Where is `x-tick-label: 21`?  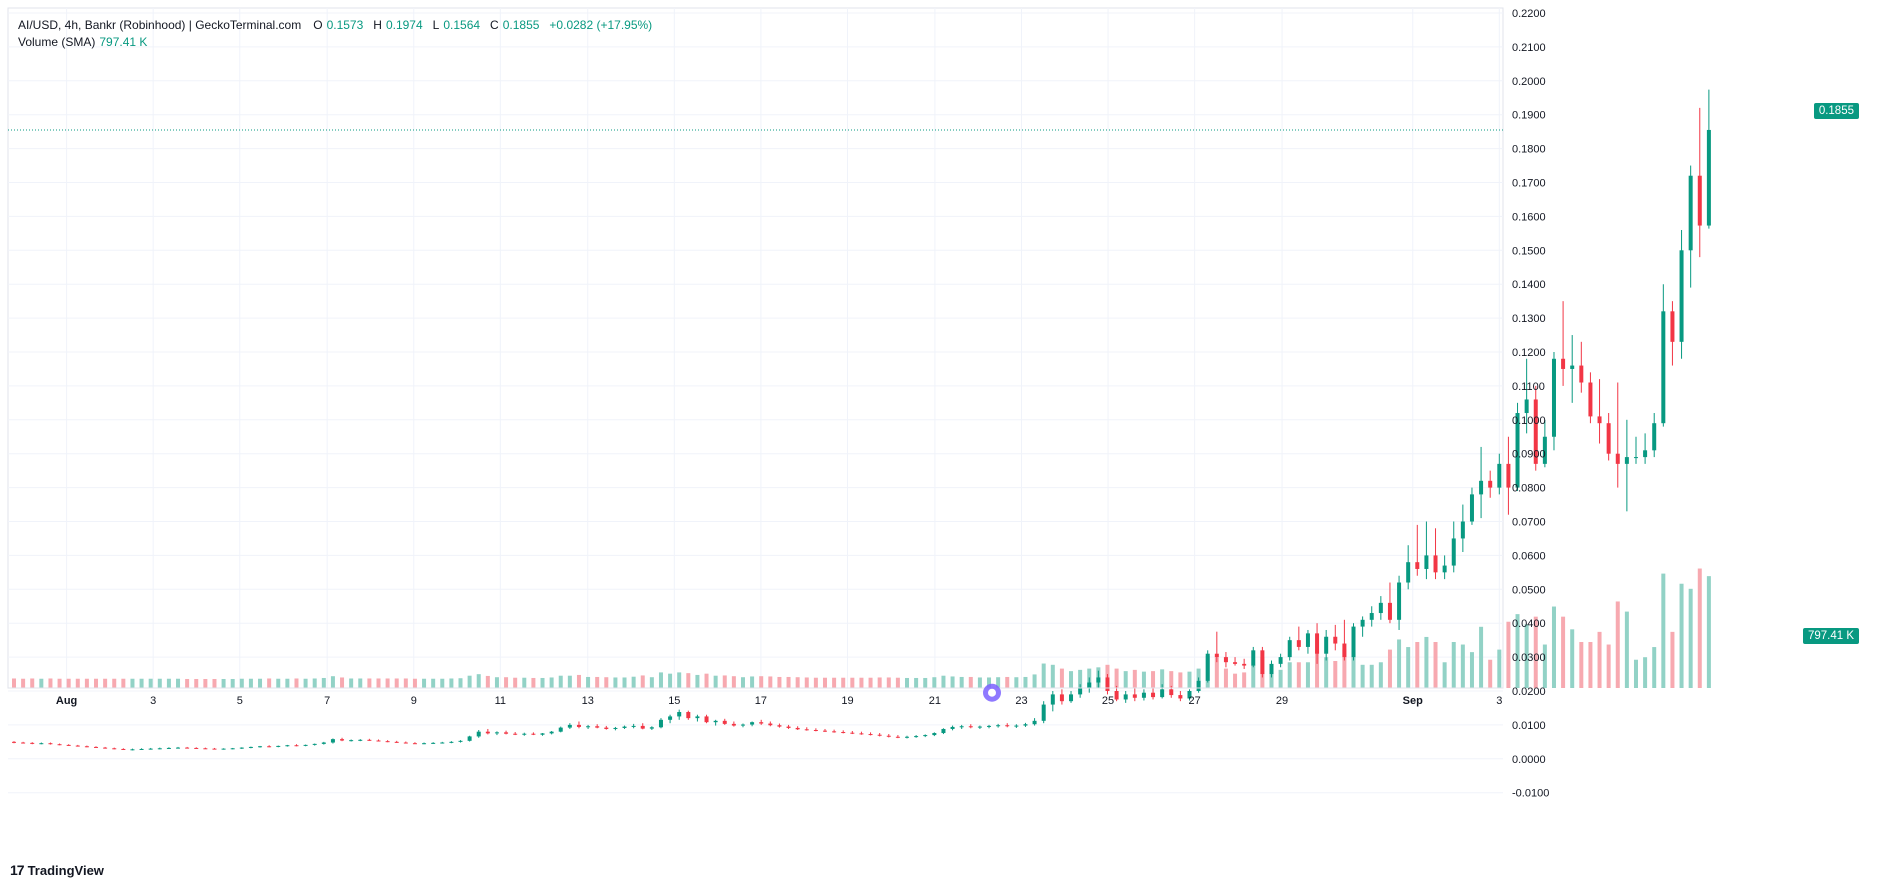 x-tick-label: 21 is located at coordinates (935, 701).